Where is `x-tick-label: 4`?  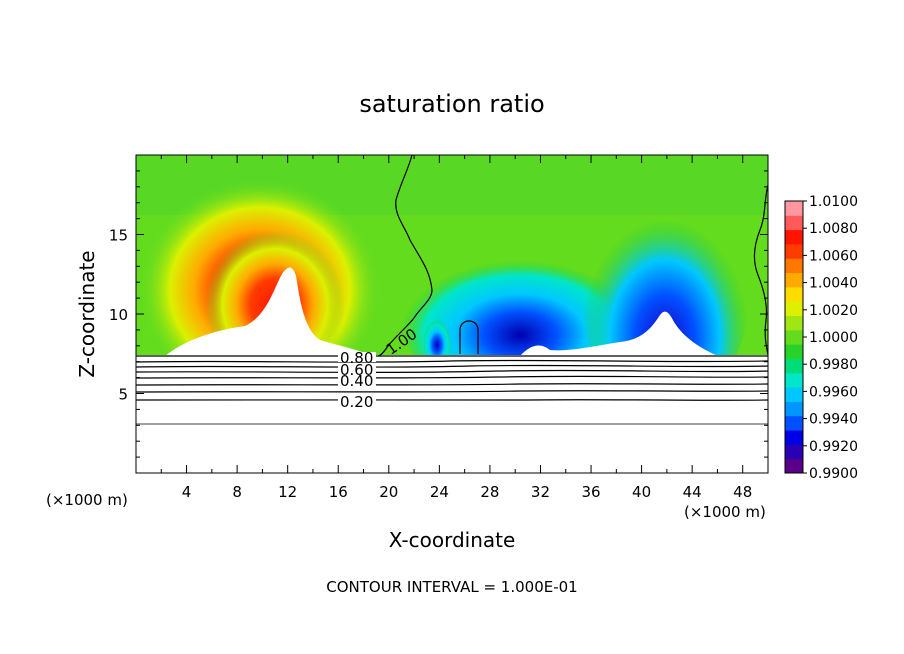
x-tick-label: 4 is located at coordinates (187, 492).